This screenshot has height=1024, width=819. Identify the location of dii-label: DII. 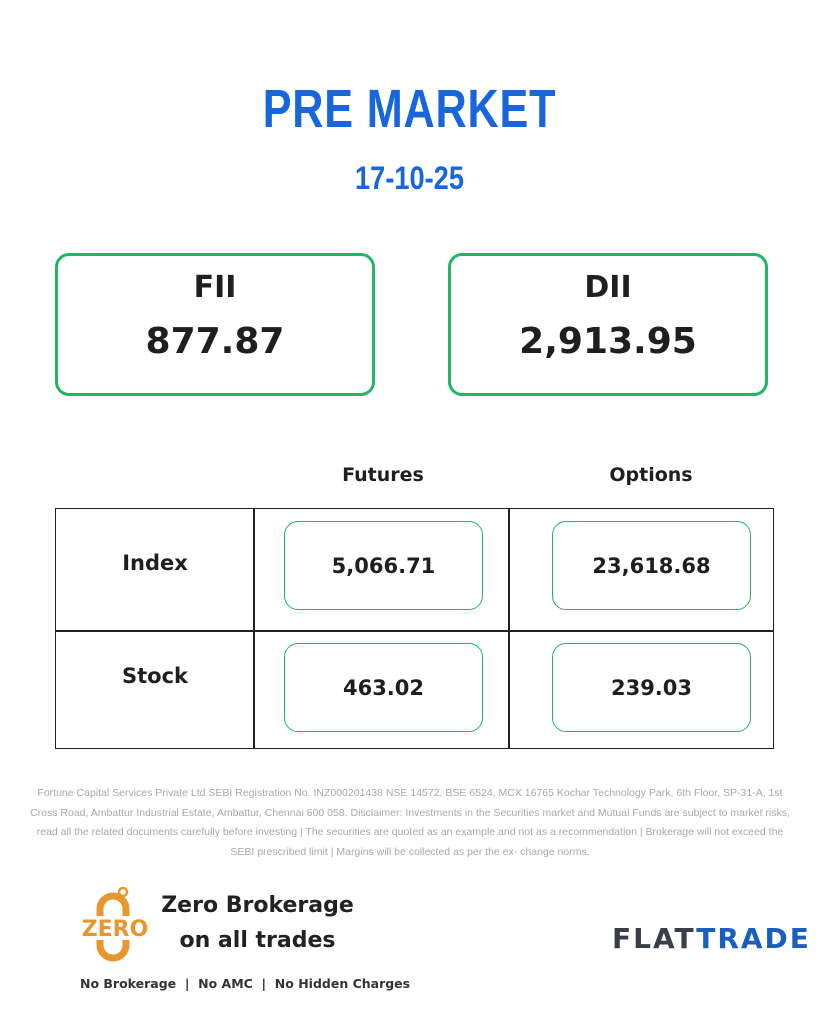
(608, 287).